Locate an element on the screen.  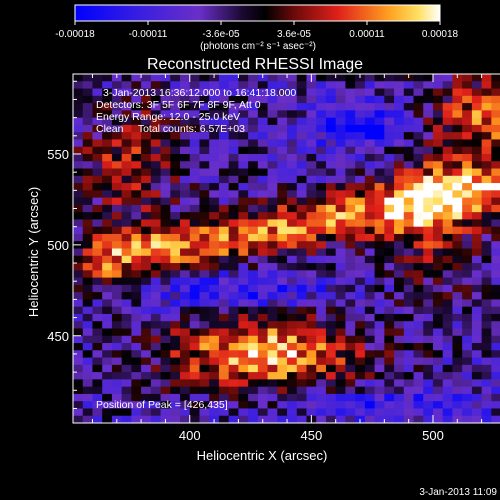
colorbar-tick-label: 0.00018 is located at coordinates (440, 34).